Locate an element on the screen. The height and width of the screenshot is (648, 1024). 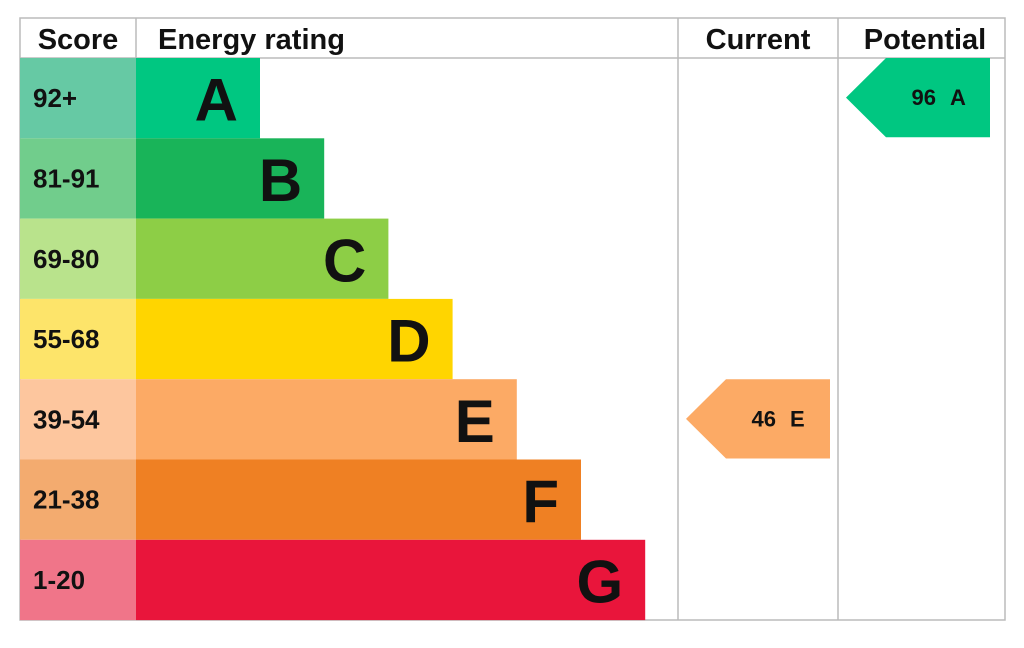
rating-value-letter: E is located at coordinates (797, 418).